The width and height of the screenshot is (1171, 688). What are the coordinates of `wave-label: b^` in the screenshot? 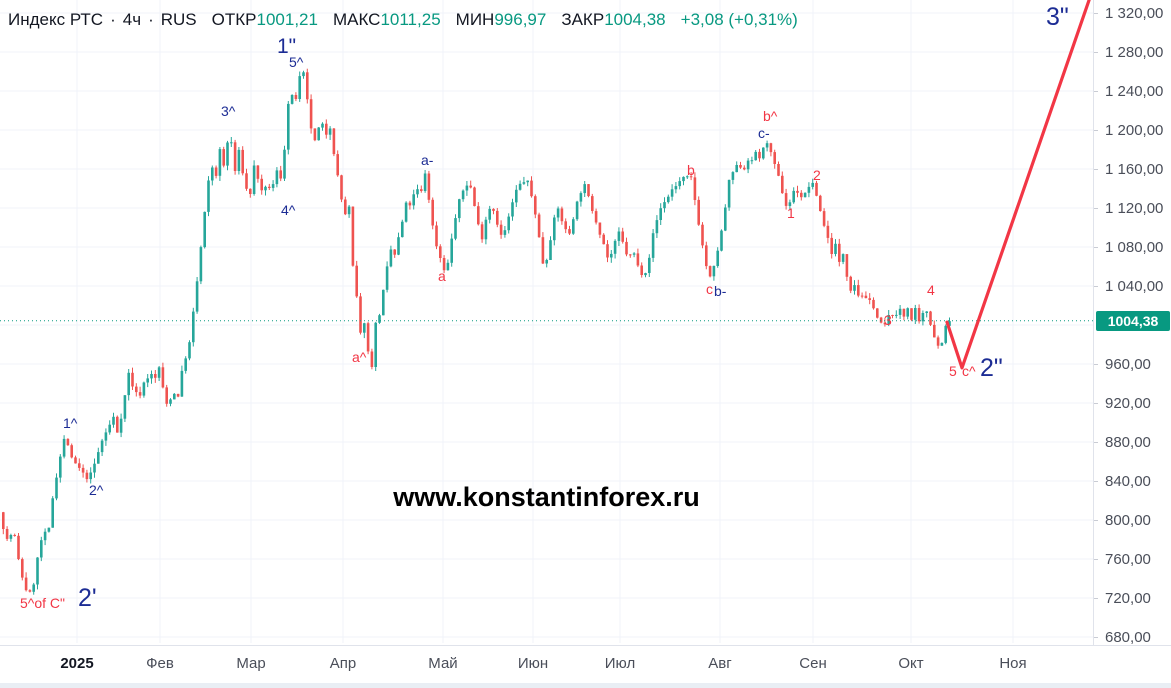 It's located at (770, 116).